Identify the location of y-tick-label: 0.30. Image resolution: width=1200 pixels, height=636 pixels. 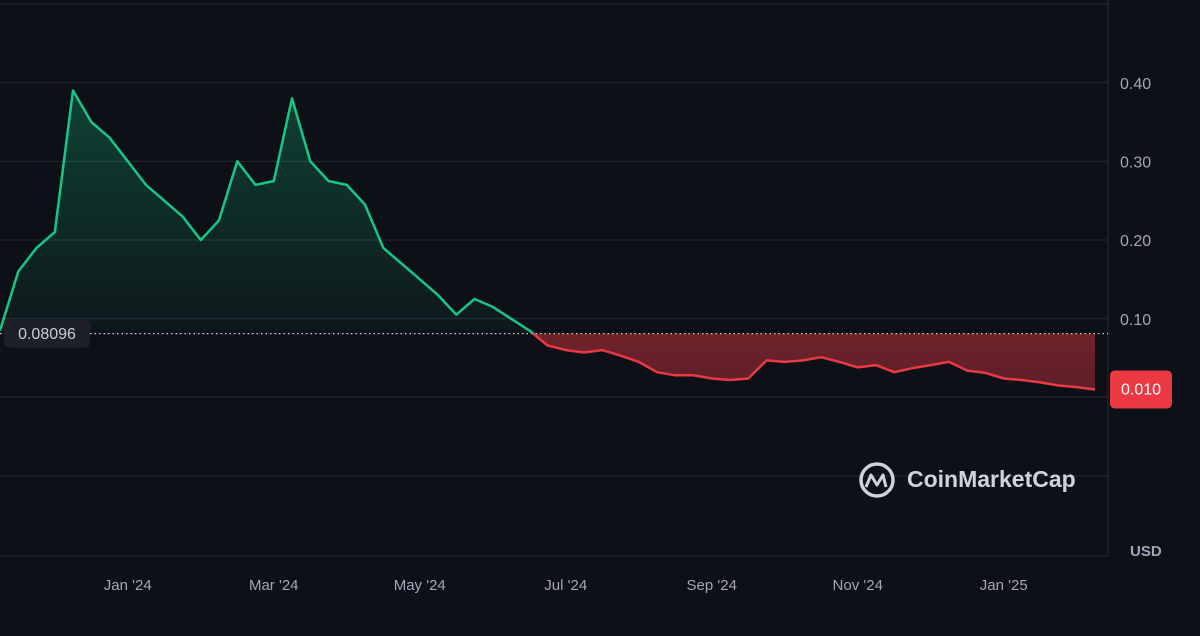
(1135, 163).